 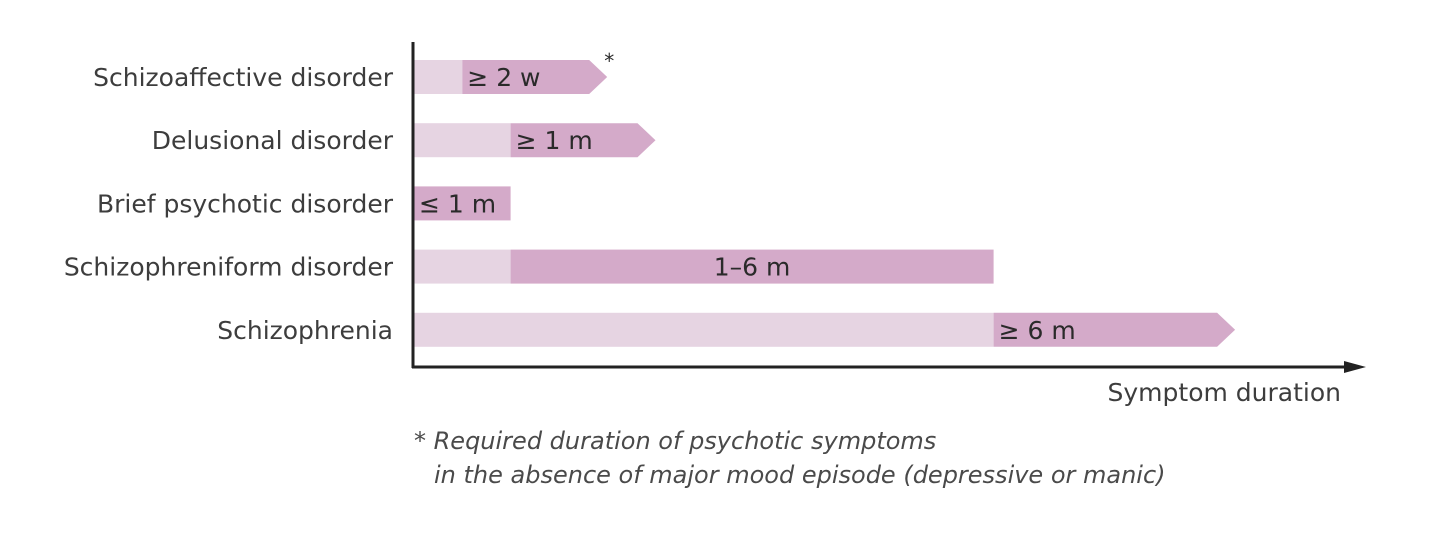 I want to click on bar-required-delusional-disorder, so click(x=583, y=140).